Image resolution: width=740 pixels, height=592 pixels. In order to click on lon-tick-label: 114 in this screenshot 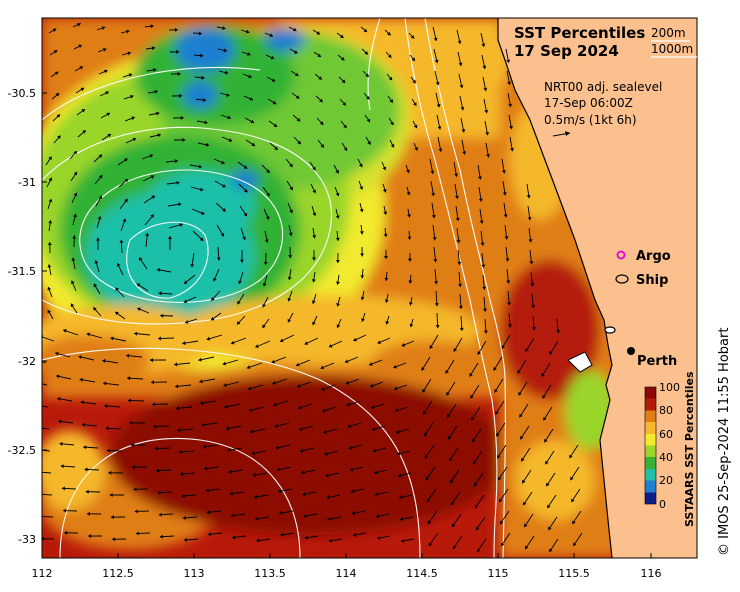, I will do `click(346, 573)`.